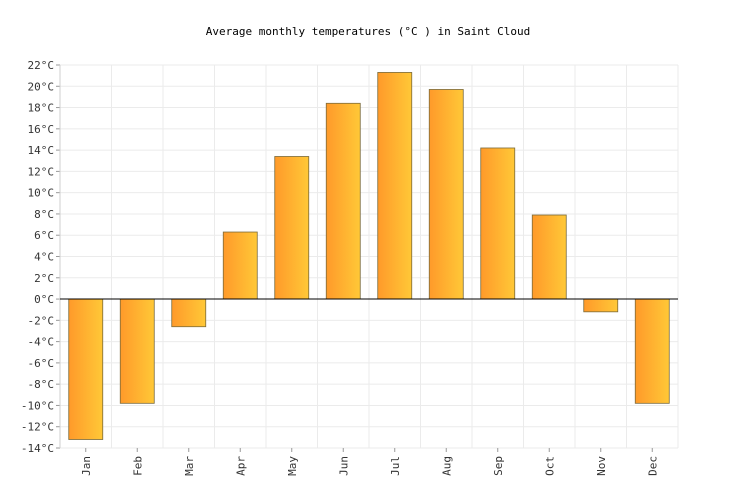  What do you see at coordinates (137, 351) in the screenshot?
I see `bar-feb` at bounding box center [137, 351].